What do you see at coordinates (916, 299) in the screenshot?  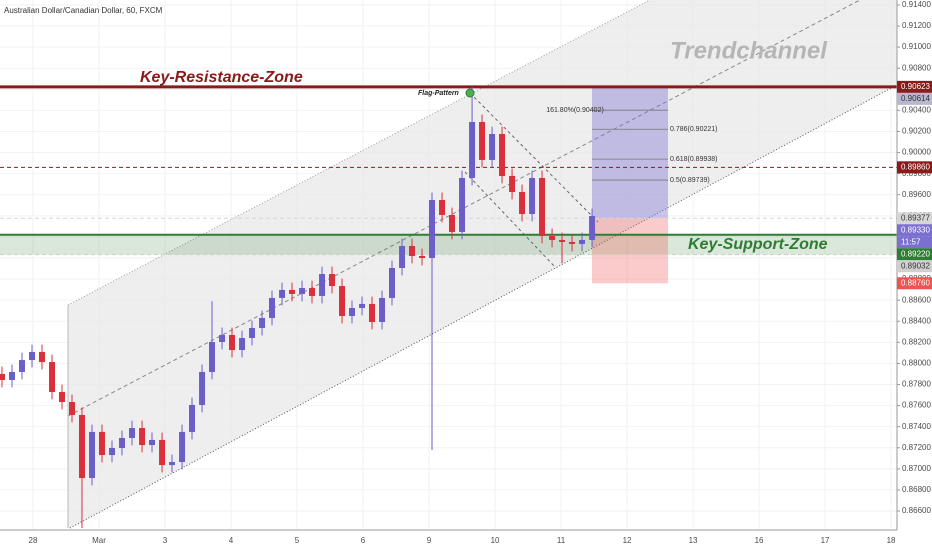 I see `y-tick-label: 0.88600` at bounding box center [916, 299].